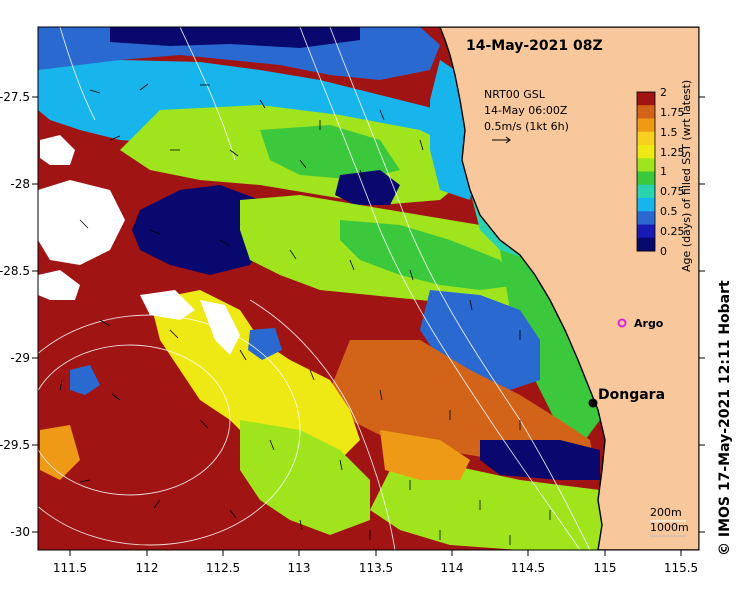 Image resolution: width=739 pixels, height=592 pixels. What do you see at coordinates (631, 395) in the screenshot?
I see `dongara-label: Dongara` at bounding box center [631, 395].